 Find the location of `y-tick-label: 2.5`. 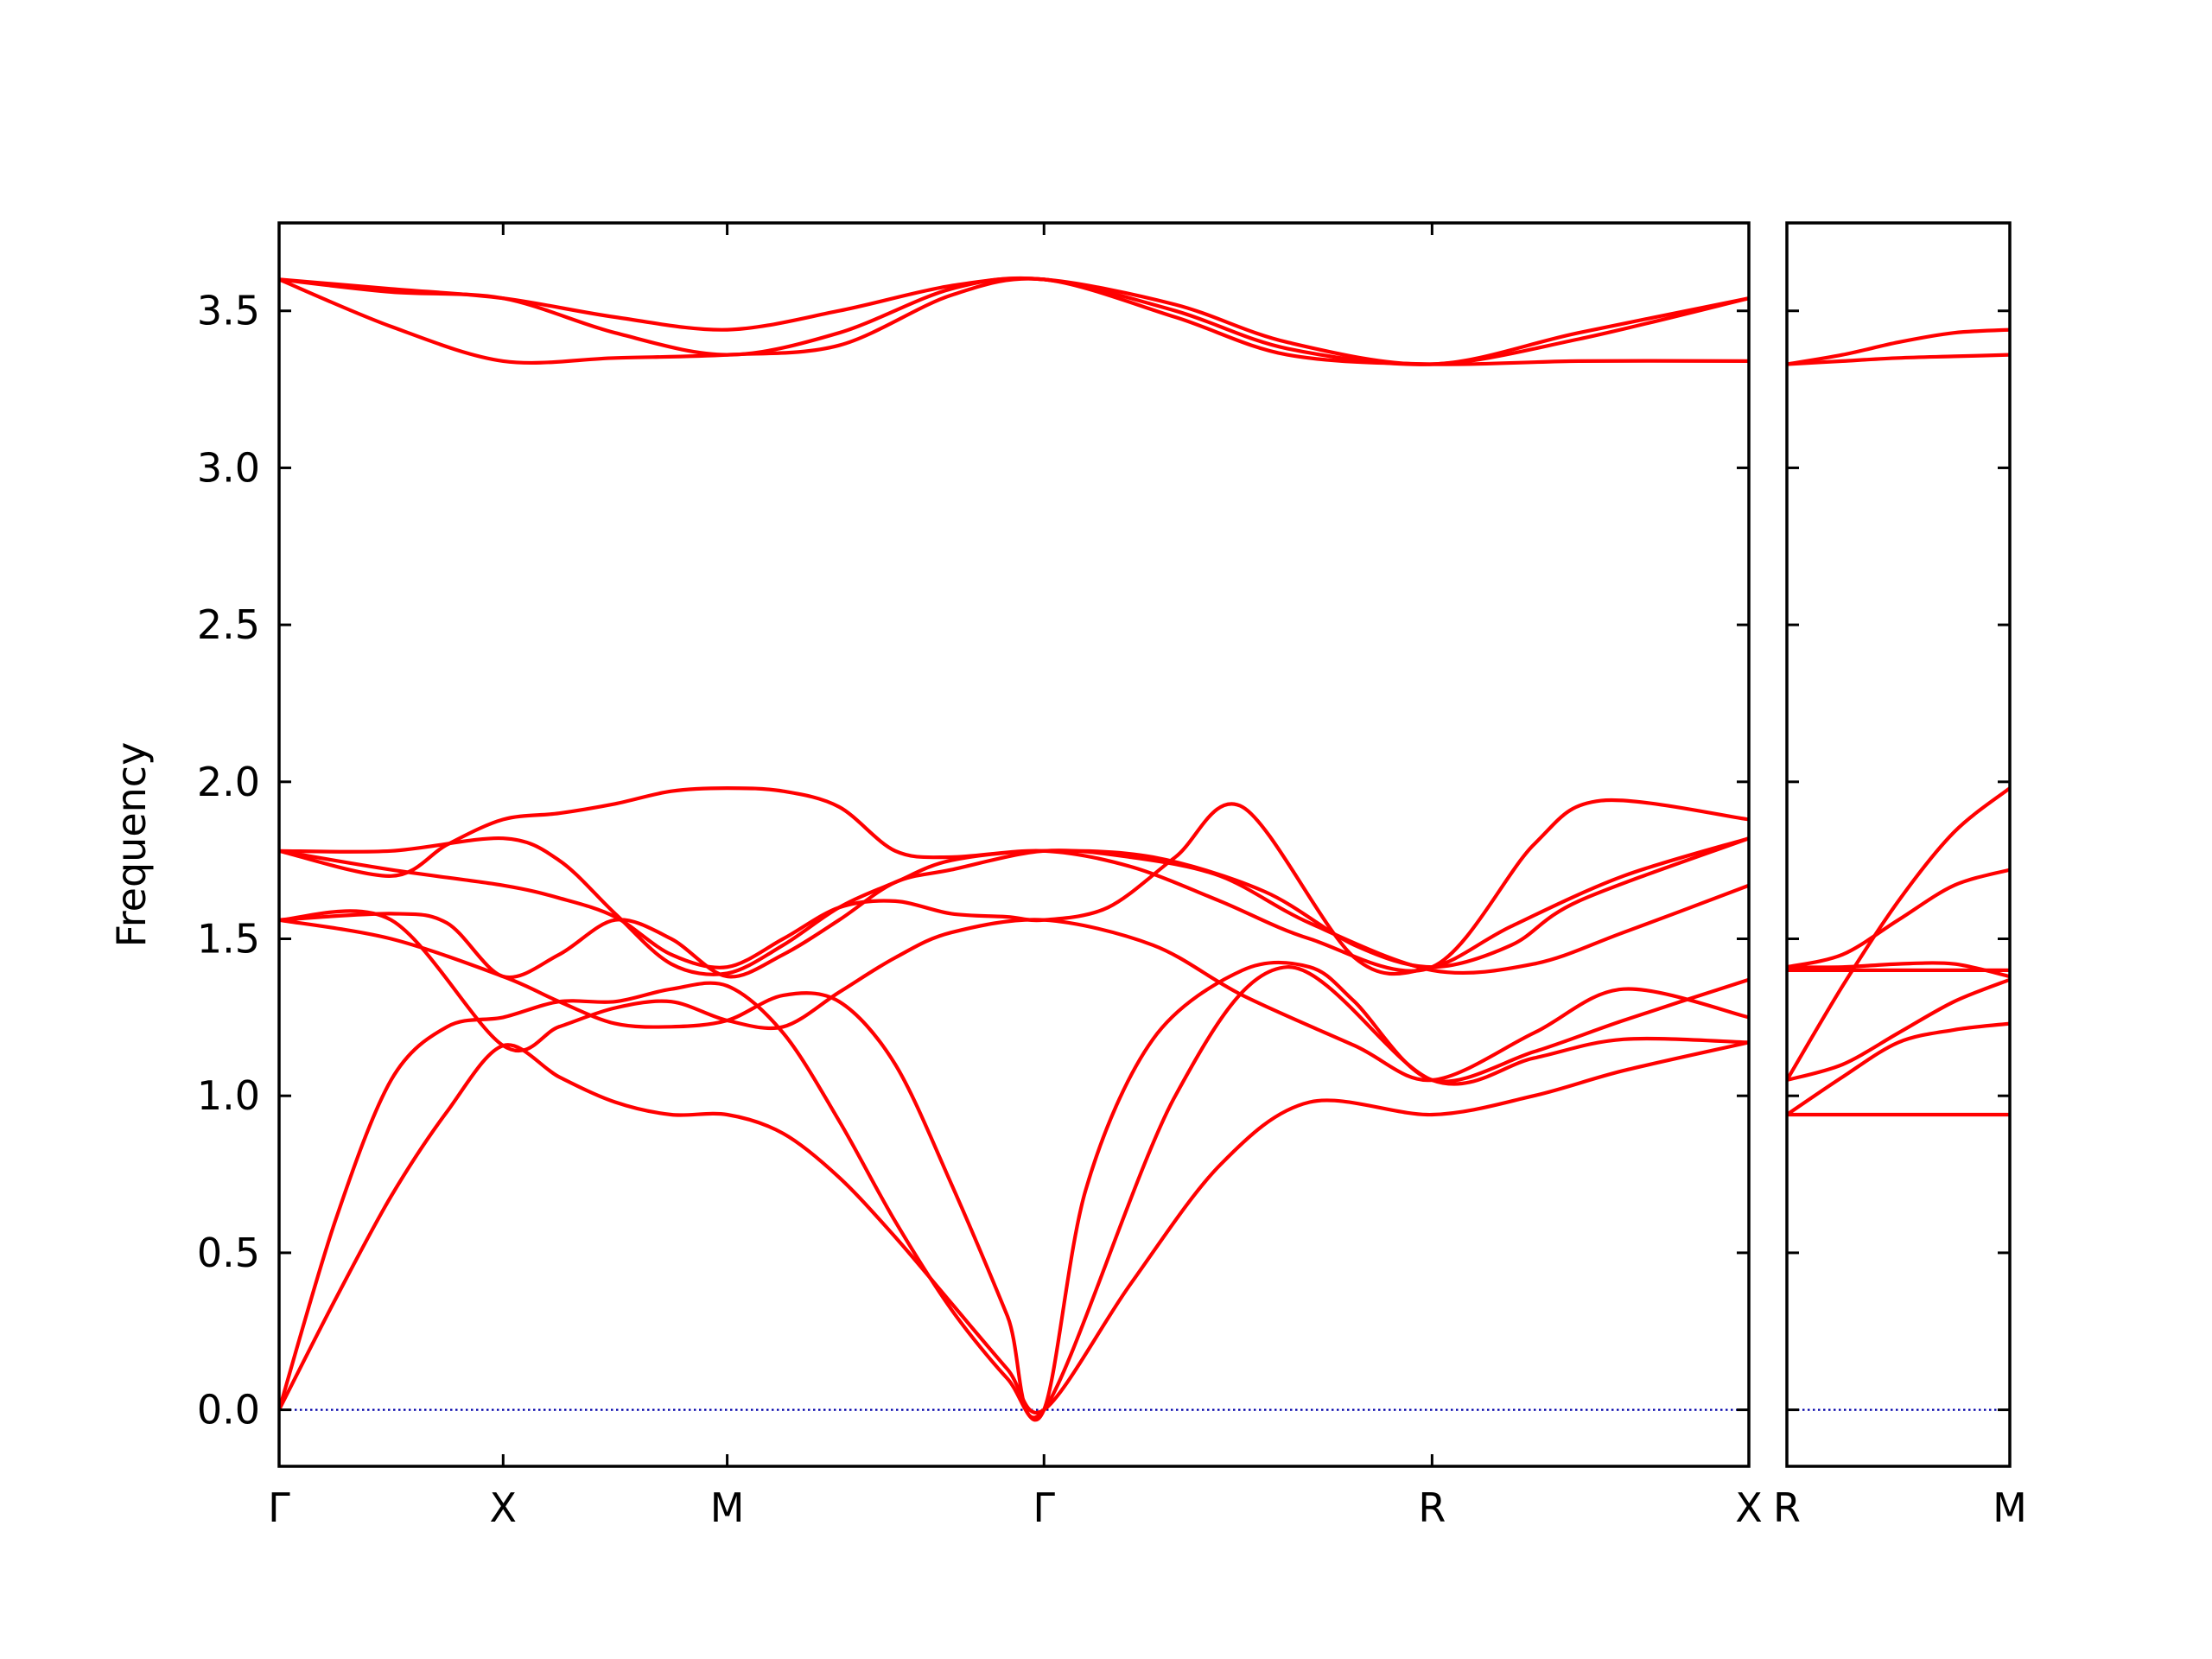

y-tick-label: 2.5 is located at coordinates (229, 624).